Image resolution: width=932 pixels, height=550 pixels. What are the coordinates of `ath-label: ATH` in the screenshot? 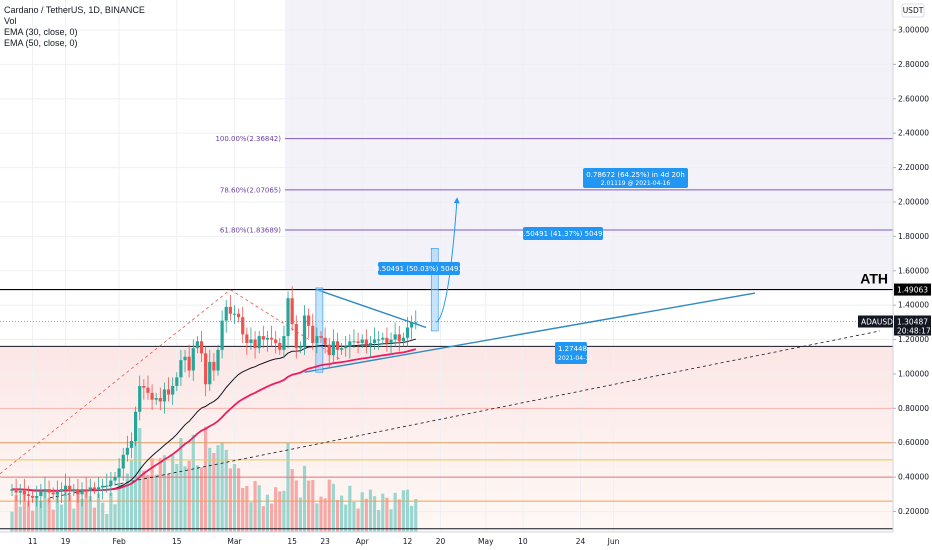 It's located at (874, 279).